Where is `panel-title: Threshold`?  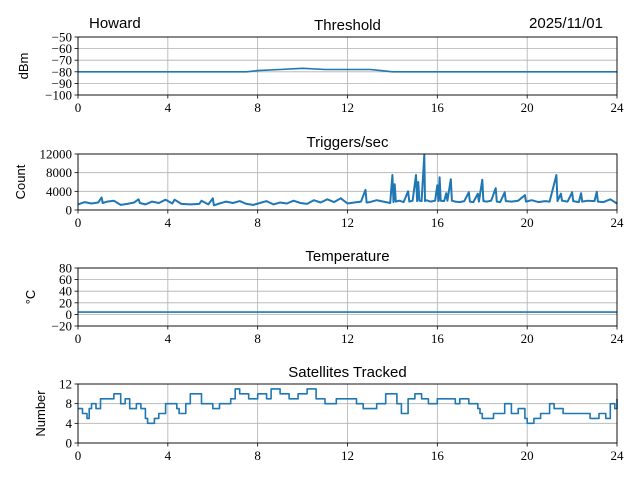
panel-title: Threshold is located at coordinates (347, 25).